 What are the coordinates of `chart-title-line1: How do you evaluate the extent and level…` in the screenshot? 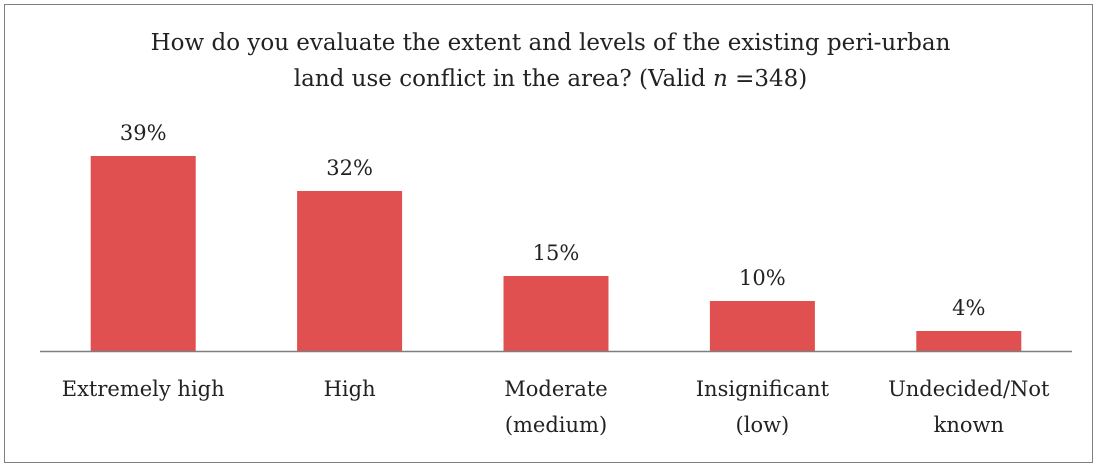 It's located at (550, 43).